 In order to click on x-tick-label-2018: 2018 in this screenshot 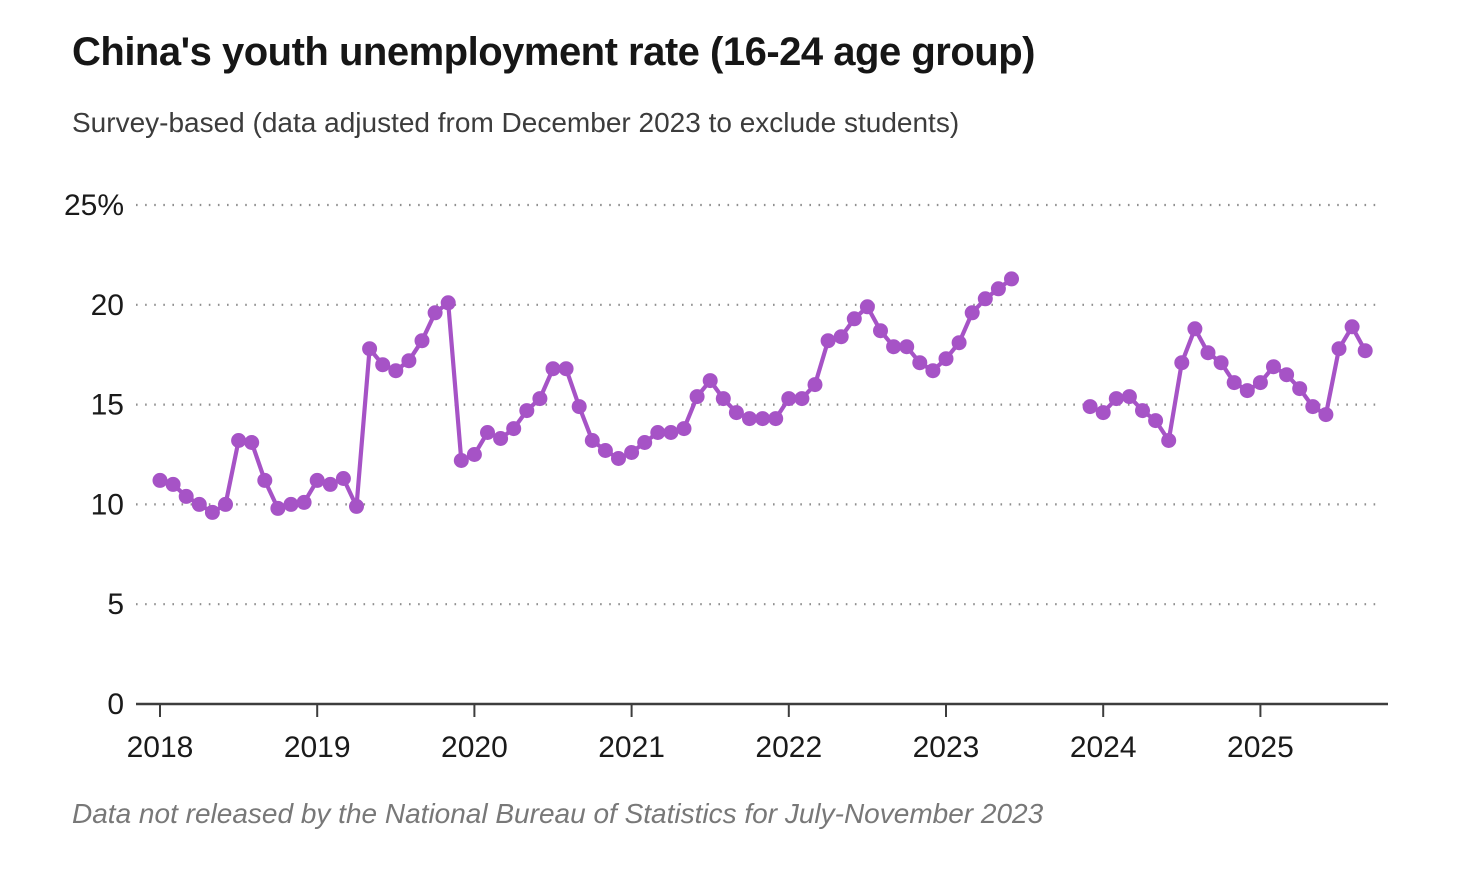, I will do `click(160, 747)`.